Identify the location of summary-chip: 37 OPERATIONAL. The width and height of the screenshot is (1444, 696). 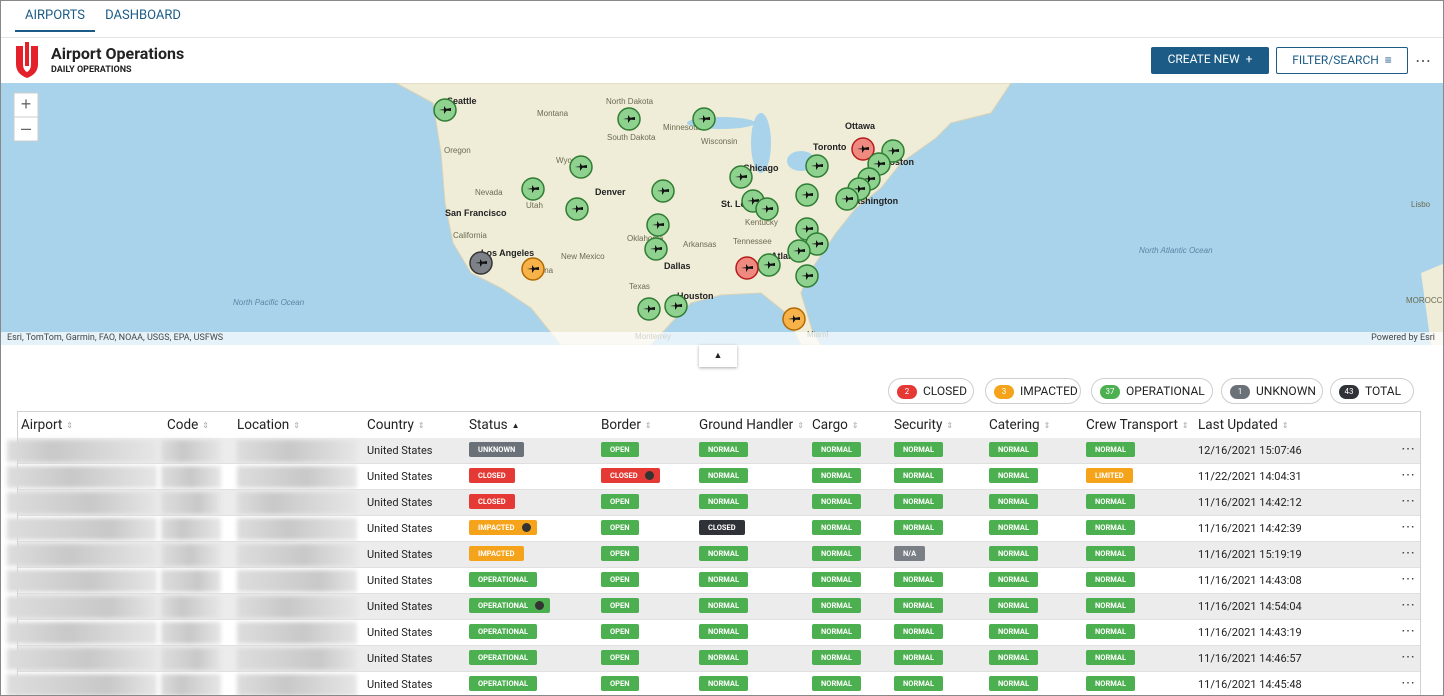
(1152, 391).